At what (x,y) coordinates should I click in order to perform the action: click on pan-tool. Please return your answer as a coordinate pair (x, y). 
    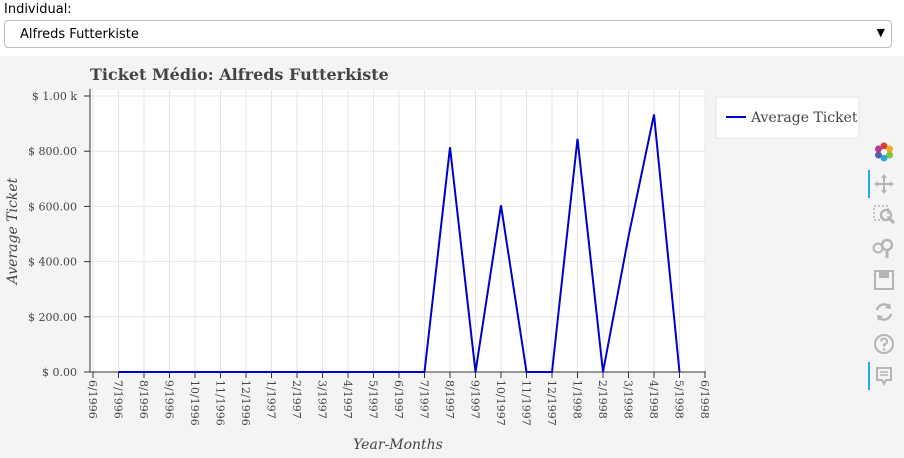
    Looking at the image, I should click on (882, 184).